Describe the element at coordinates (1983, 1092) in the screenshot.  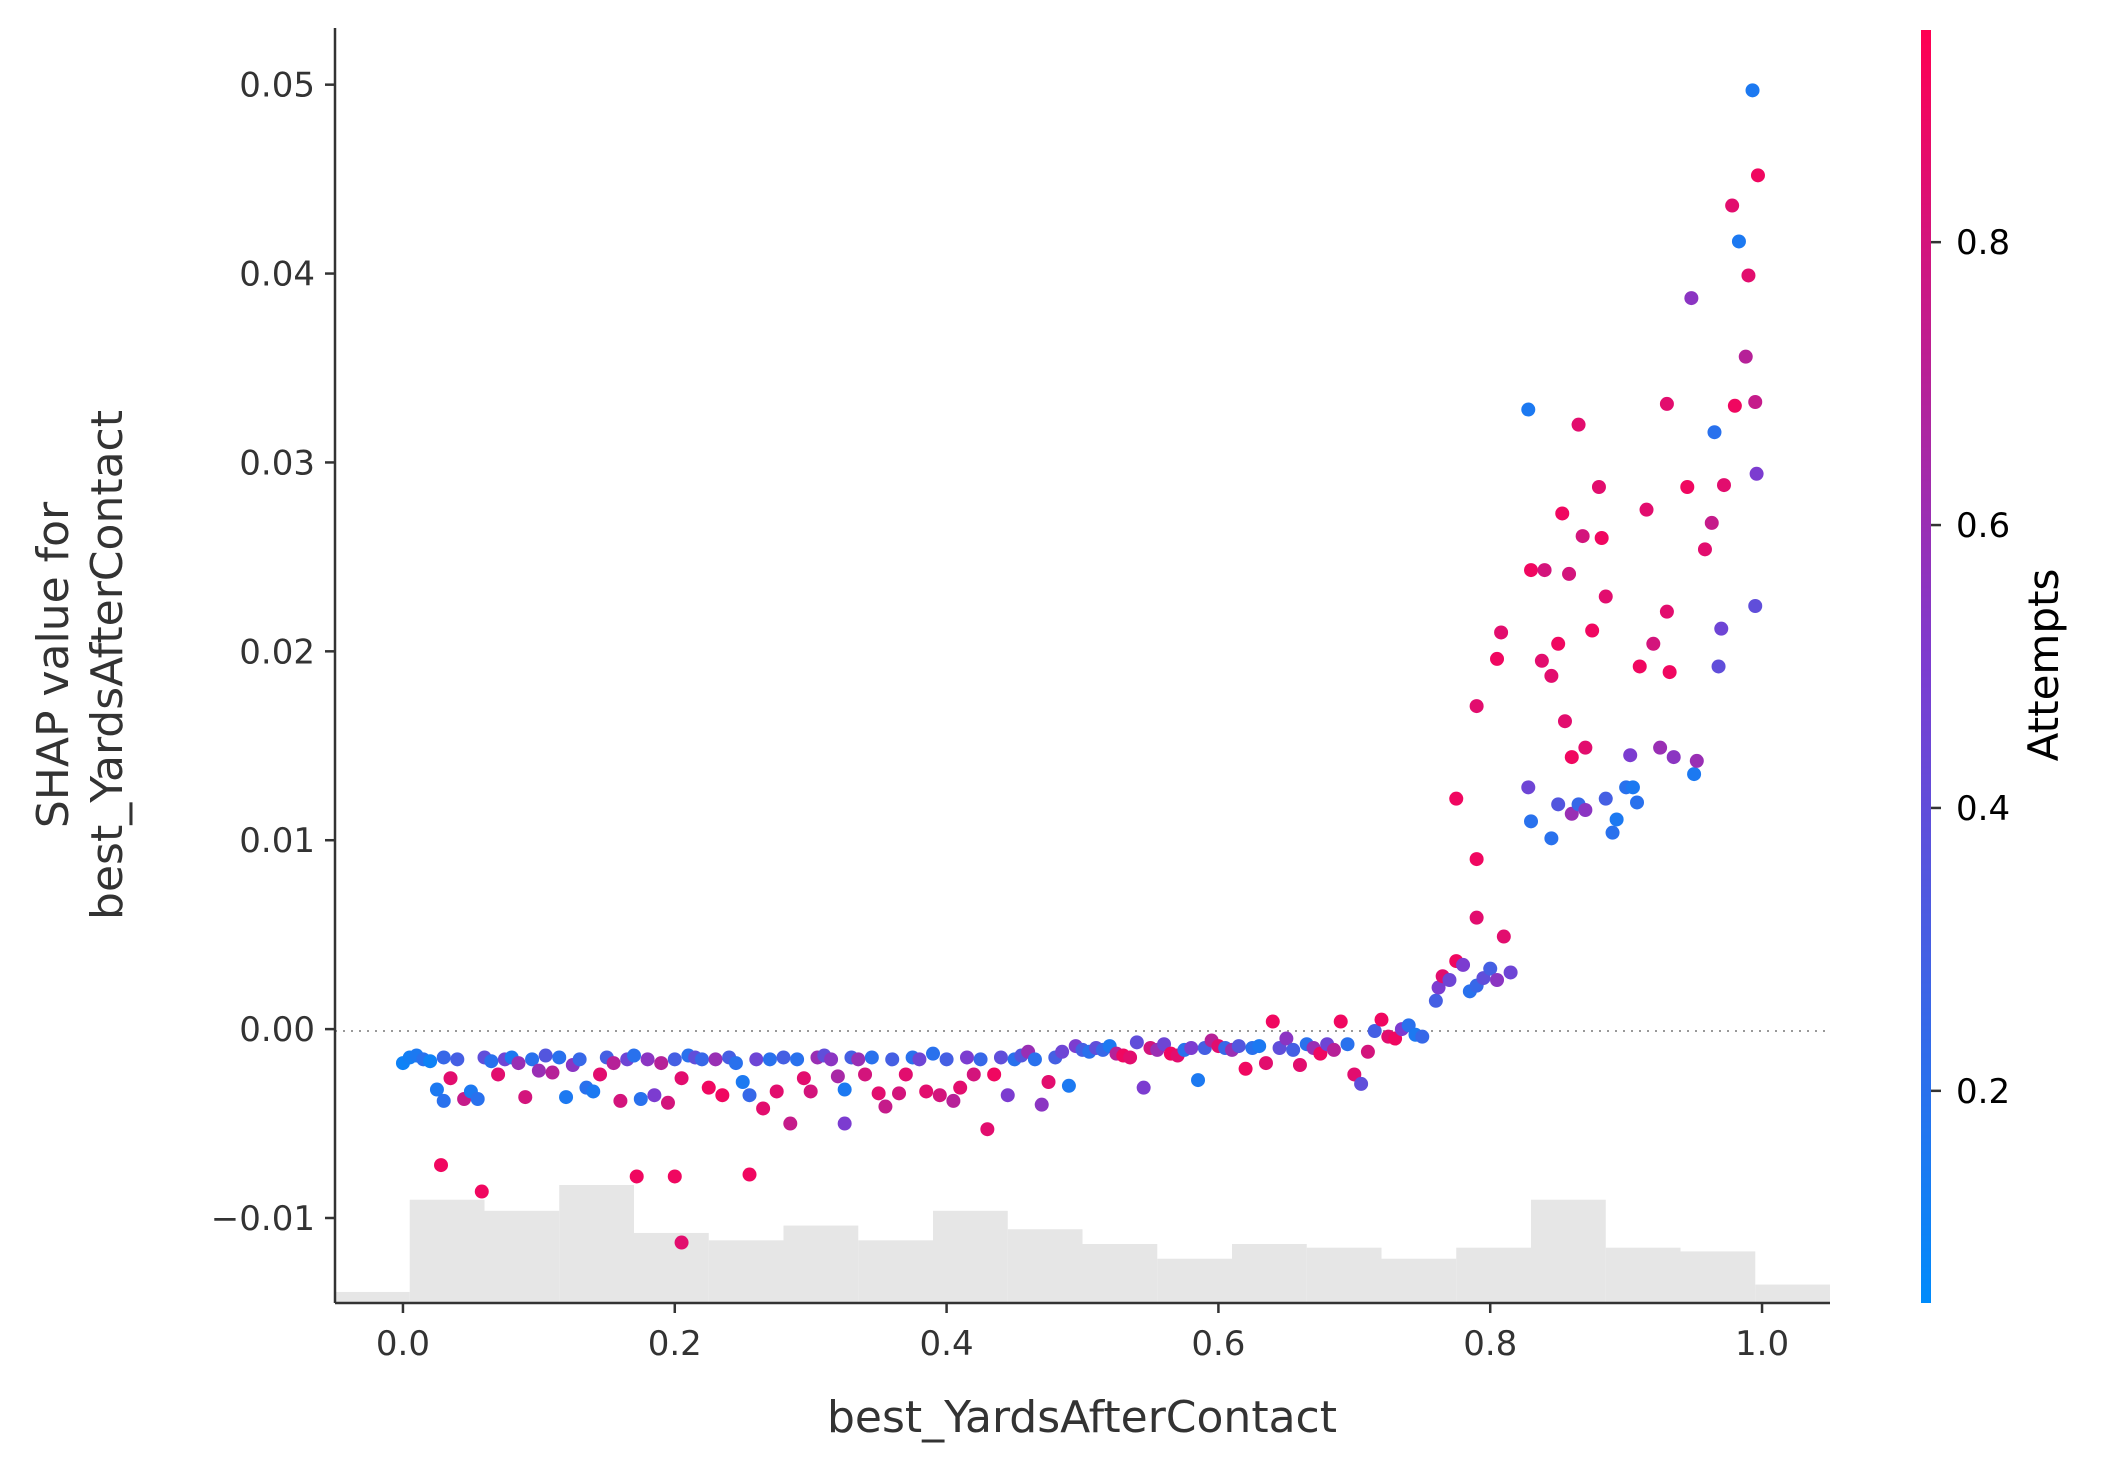
I see `colorbar-tick-label: 0.2` at that location.